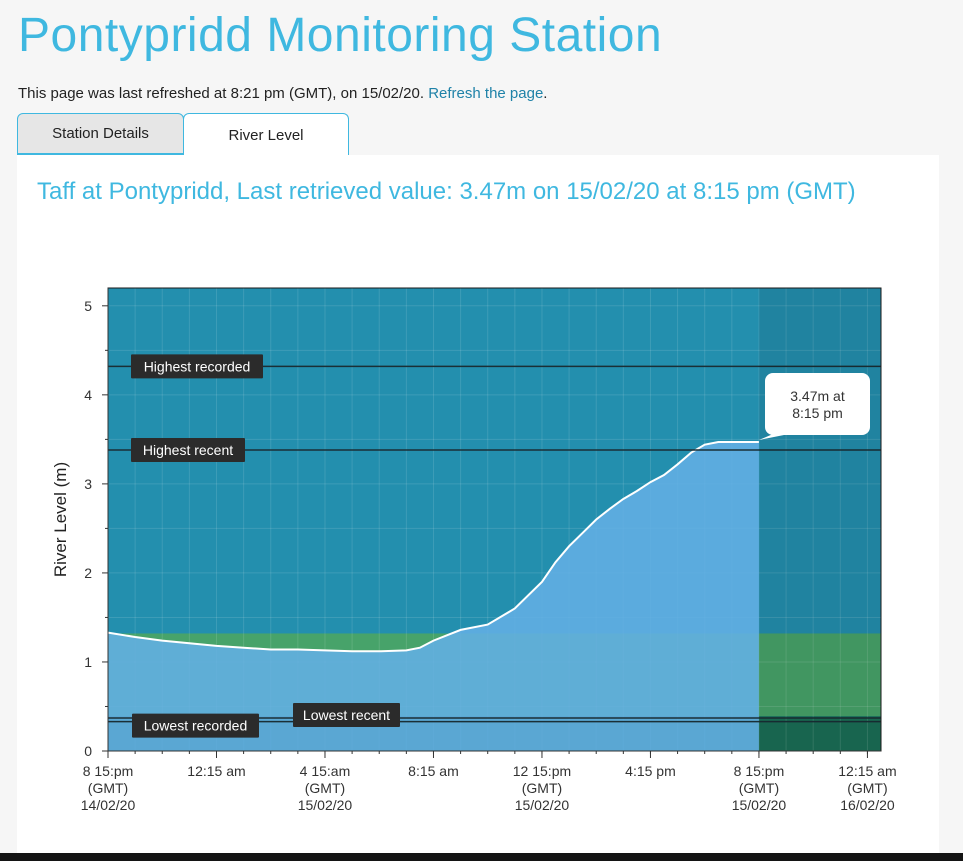 The image size is (963, 861). Describe the element at coordinates (481, 857) in the screenshot. I see `bottom-bar` at that location.